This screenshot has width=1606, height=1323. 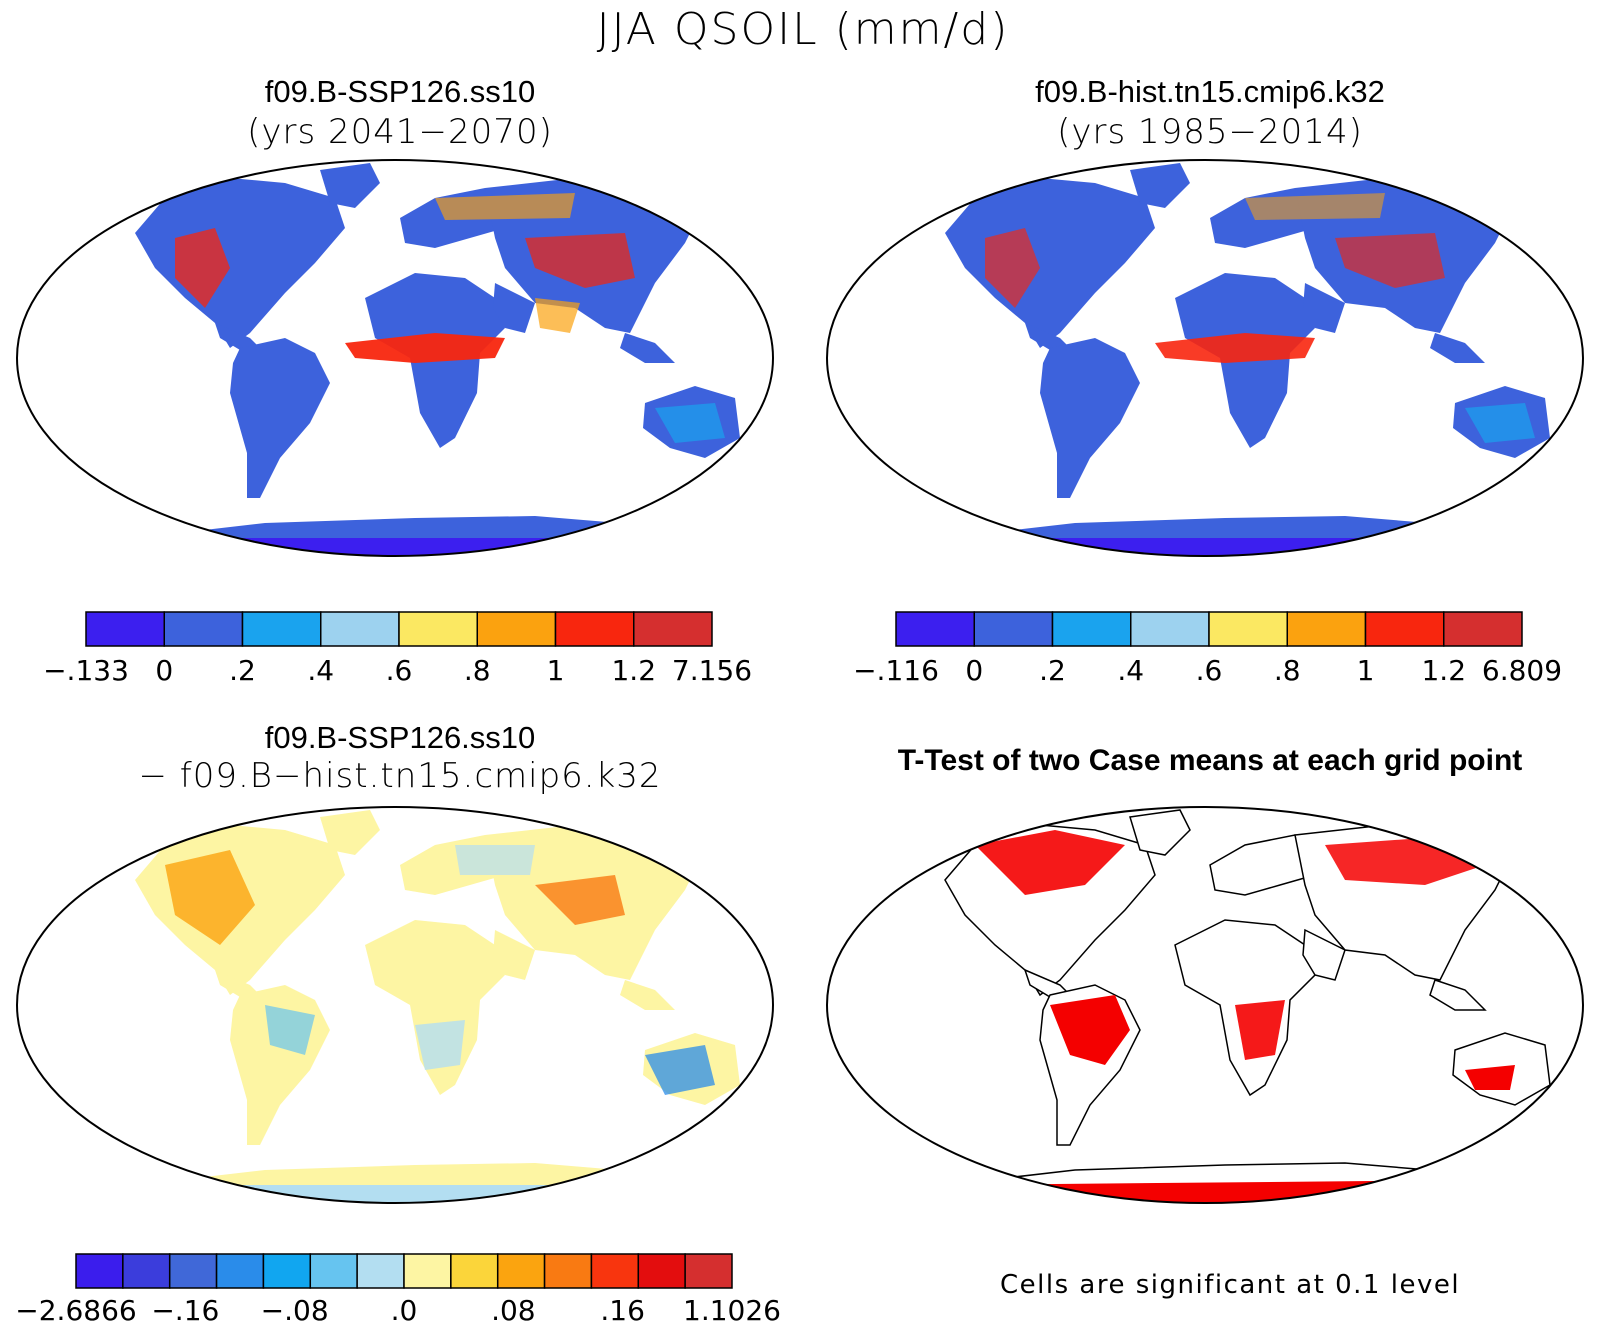 What do you see at coordinates (400, 132) in the screenshot?
I see `panel1-subtitle: (yrs 2041−2070)` at bounding box center [400, 132].